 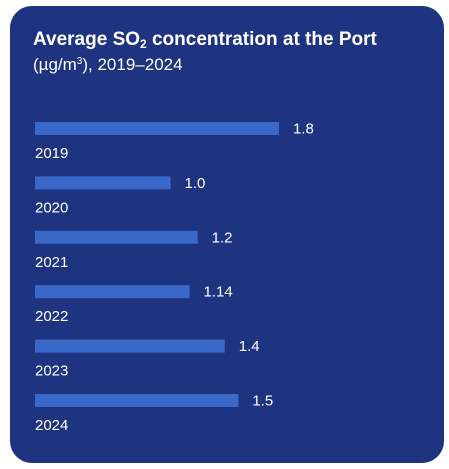 What do you see at coordinates (143, 44) in the screenshot?
I see `title-subscript: 2` at bounding box center [143, 44].